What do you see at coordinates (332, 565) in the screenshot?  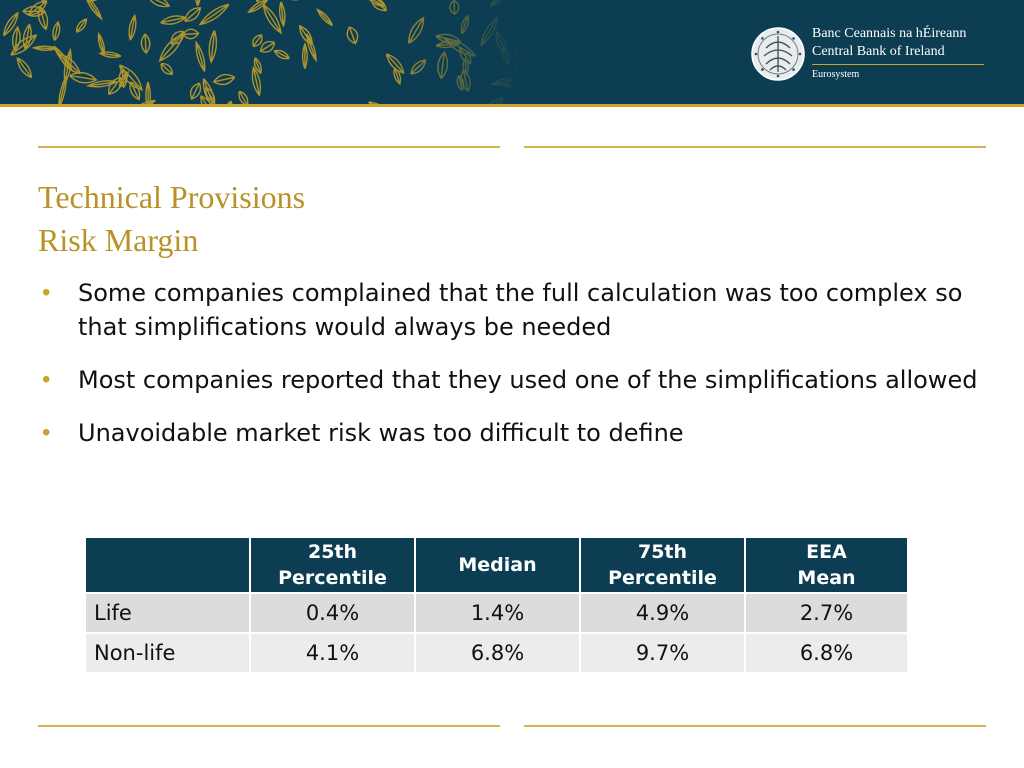 I see `table-header-cell: 25th Percentile` at bounding box center [332, 565].